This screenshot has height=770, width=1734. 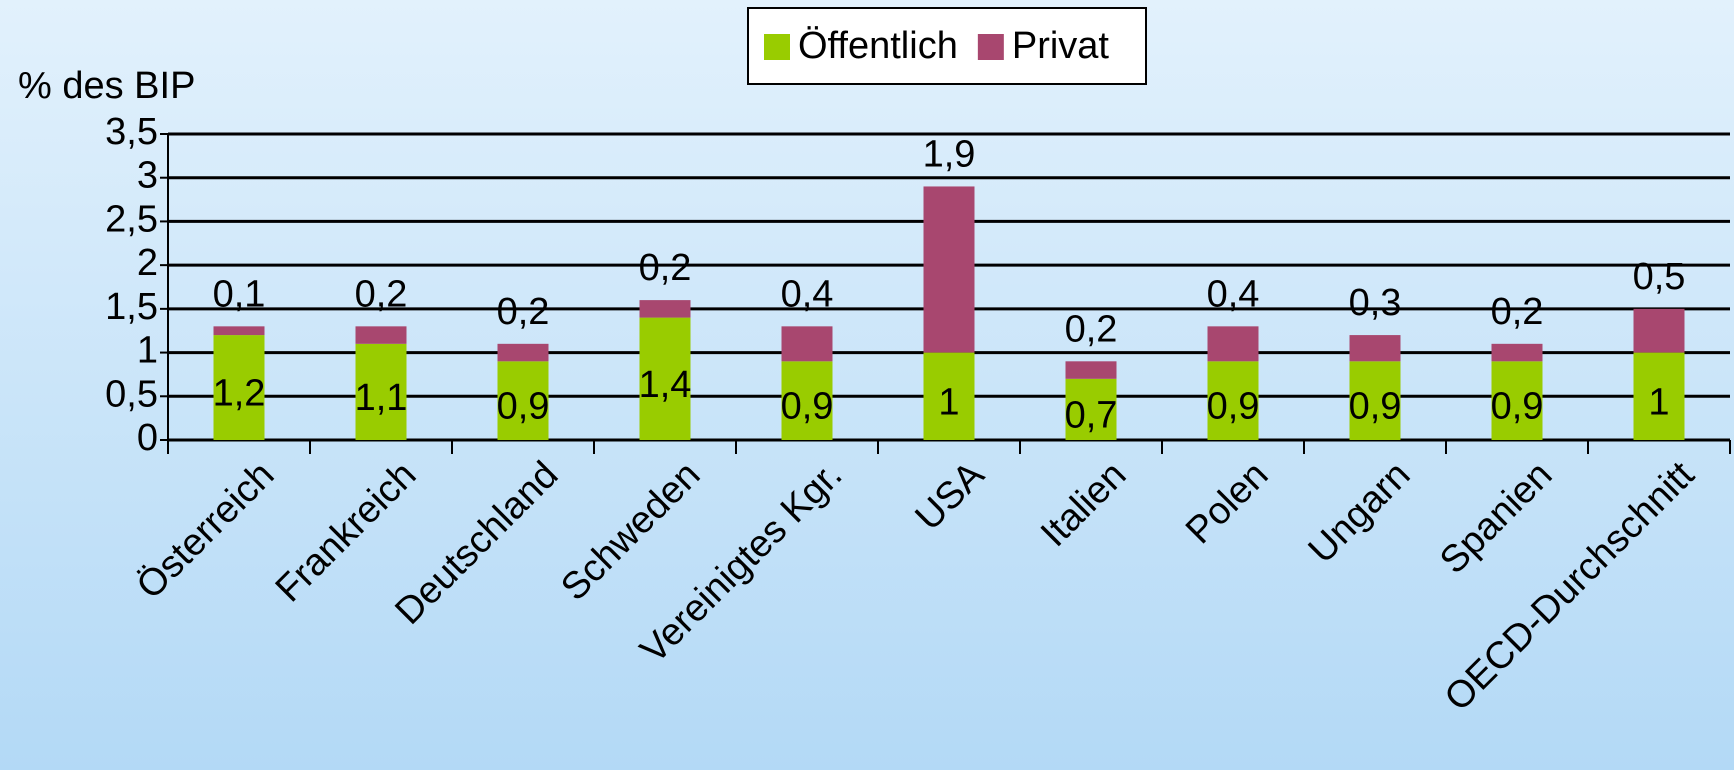 What do you see at coordinates (381, 398) in the screenshot?
I see `data-label: 1,1` at bounding box center [381, 398].